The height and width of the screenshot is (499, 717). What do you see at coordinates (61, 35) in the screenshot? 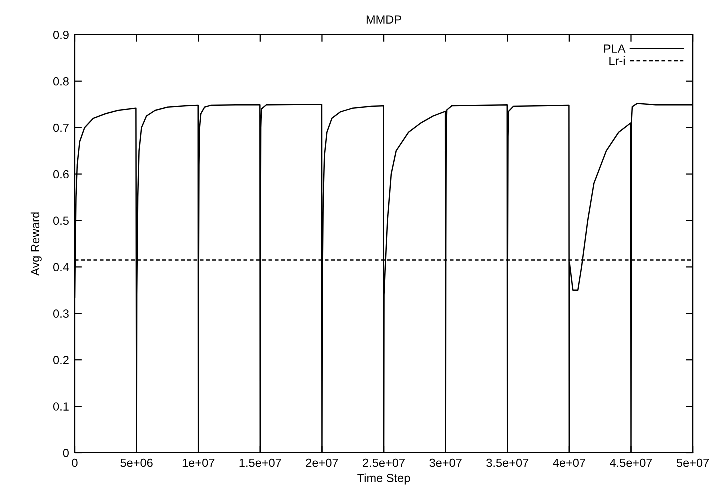
I see `y-tick-label: 0.9` at bounding box center [61, 35].